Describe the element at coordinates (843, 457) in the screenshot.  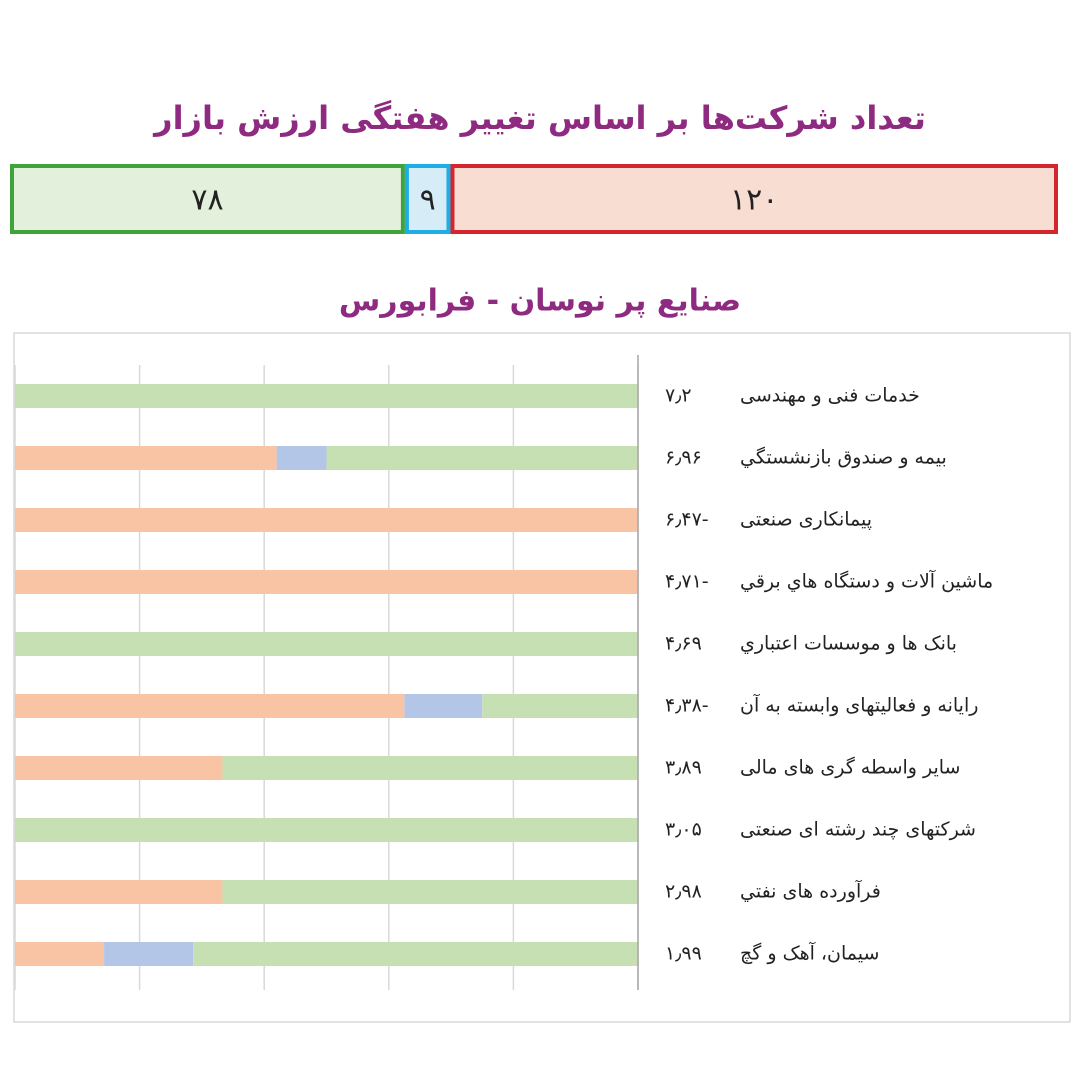
I see `category-label: بیمه و صندوق بازنشستگي` at that location.